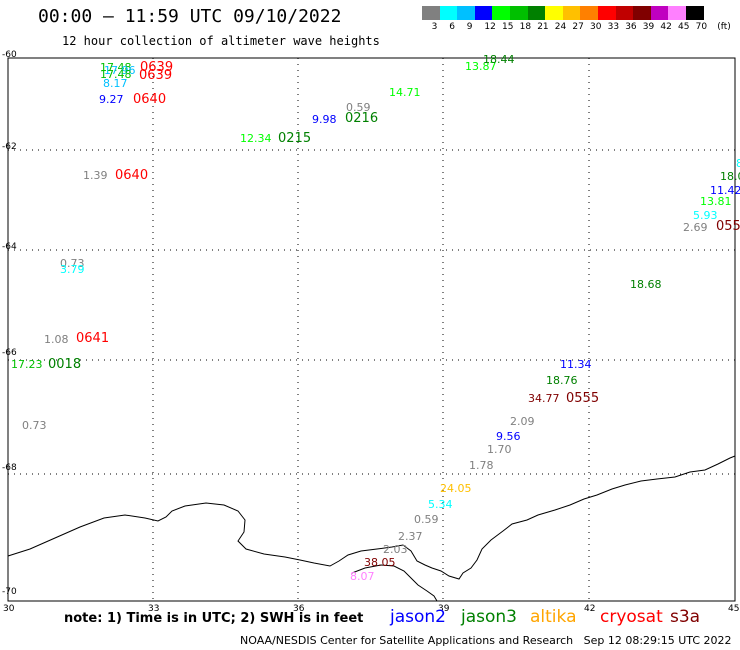 This screenshot has width=740, height=650. What do you see at coordinates (115, 83) in the screenshot?
I see `wave-height-label: 8.17` at bounding box center [115, 83].